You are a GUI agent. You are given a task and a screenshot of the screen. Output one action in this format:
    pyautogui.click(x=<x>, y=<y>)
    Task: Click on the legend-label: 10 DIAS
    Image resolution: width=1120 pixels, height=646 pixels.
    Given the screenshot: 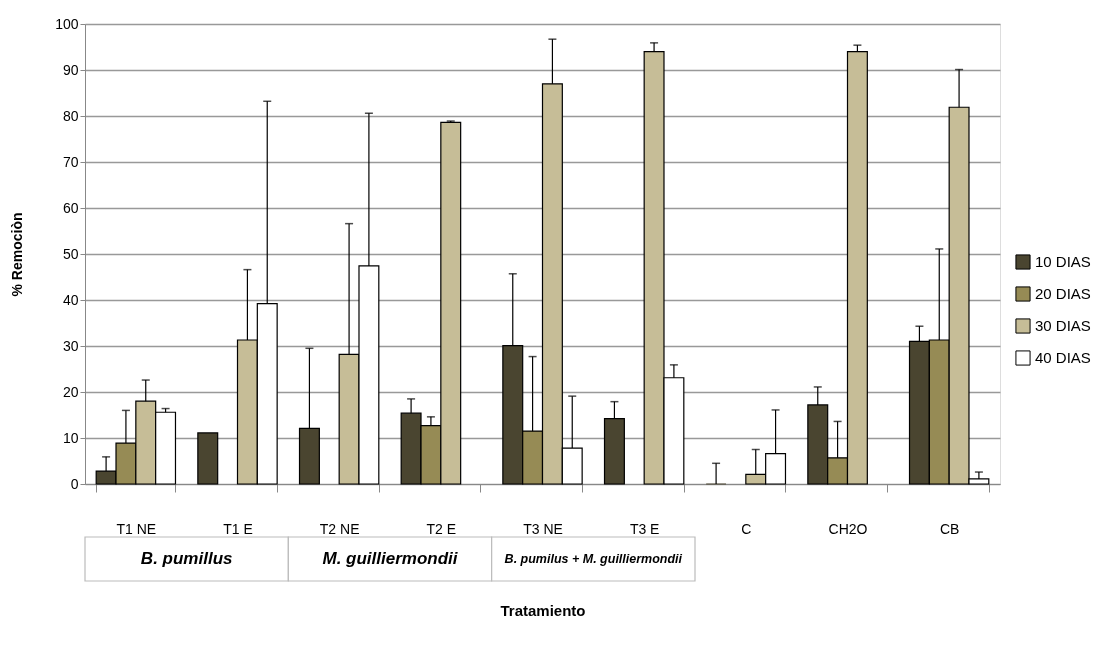 What is the action you would take?
    pyautogui.click(x=1063, y=261)
    